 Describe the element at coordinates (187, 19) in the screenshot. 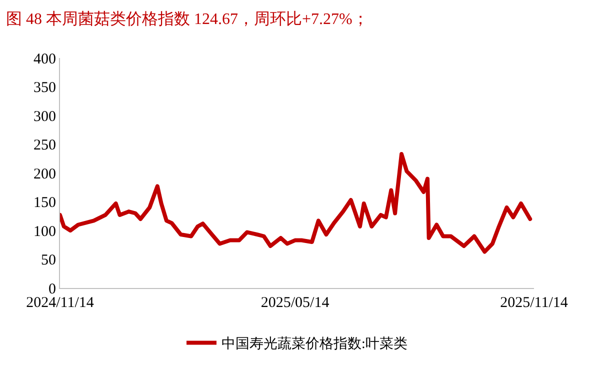

I see `chart-title: 图 48 本周菌菇类价格指数 124.67，周环比+7.27%；` at that location.